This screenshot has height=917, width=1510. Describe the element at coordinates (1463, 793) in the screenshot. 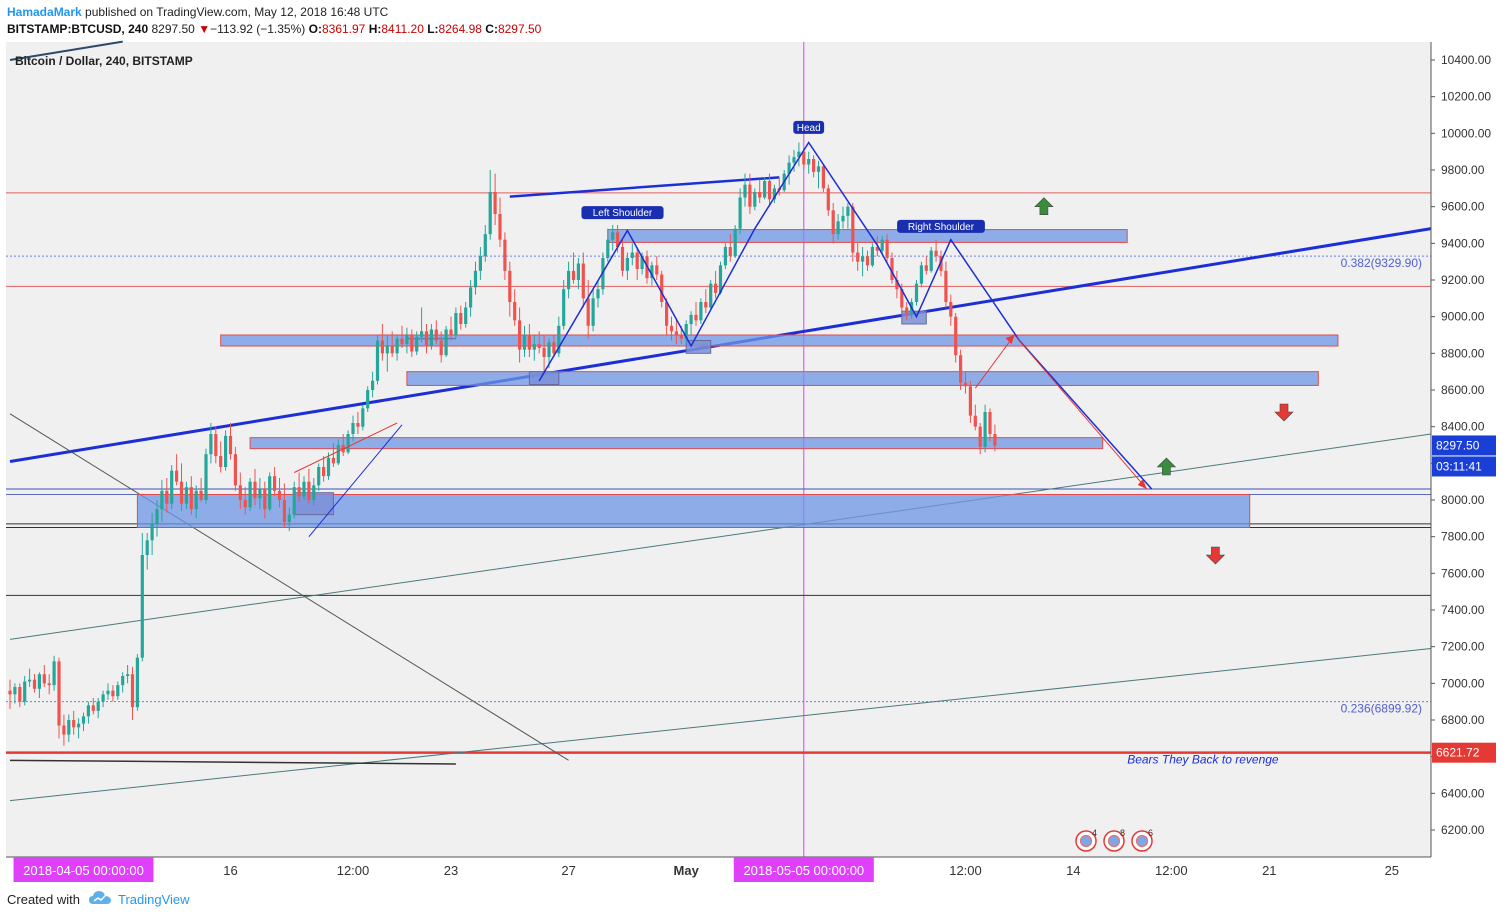

I see `price-tick-label: 6400.00` at that location.